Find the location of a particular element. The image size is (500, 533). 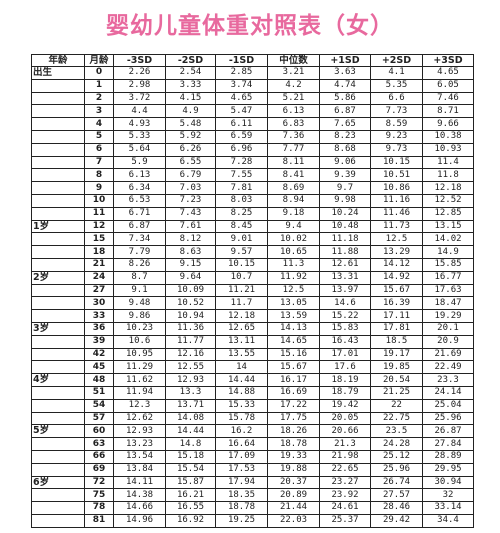

minus1sd-cell: 9.01 is located at coordinates (241, 239).